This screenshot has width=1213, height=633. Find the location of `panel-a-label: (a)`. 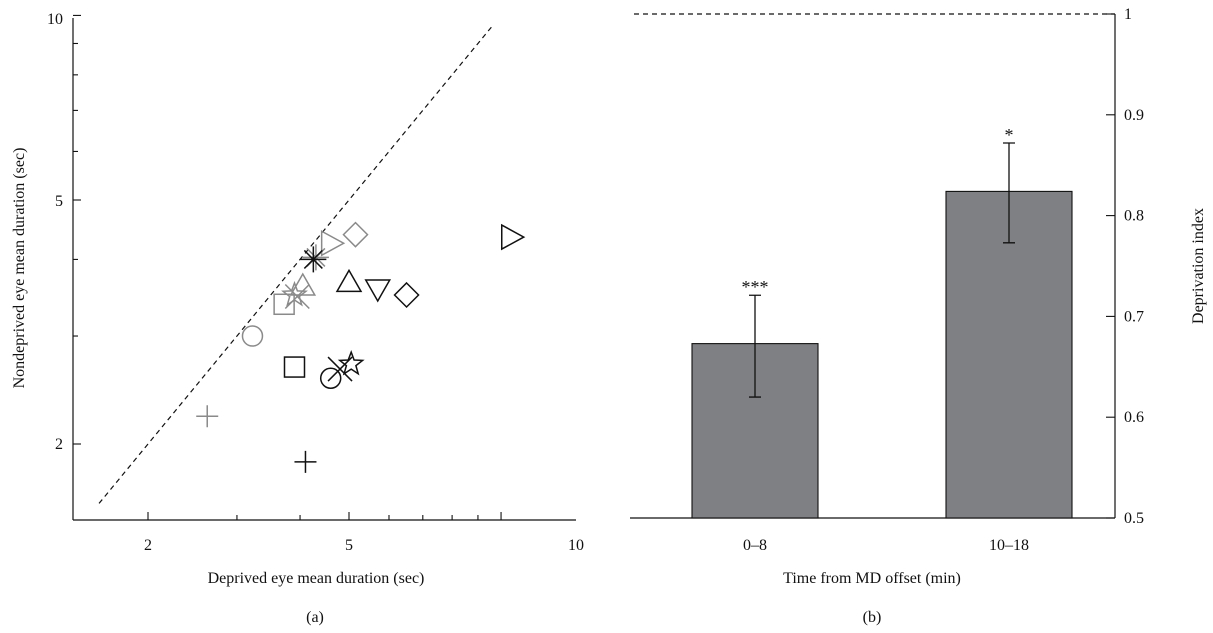

panel-a-label: (a) is located at coordinates (315, 617).